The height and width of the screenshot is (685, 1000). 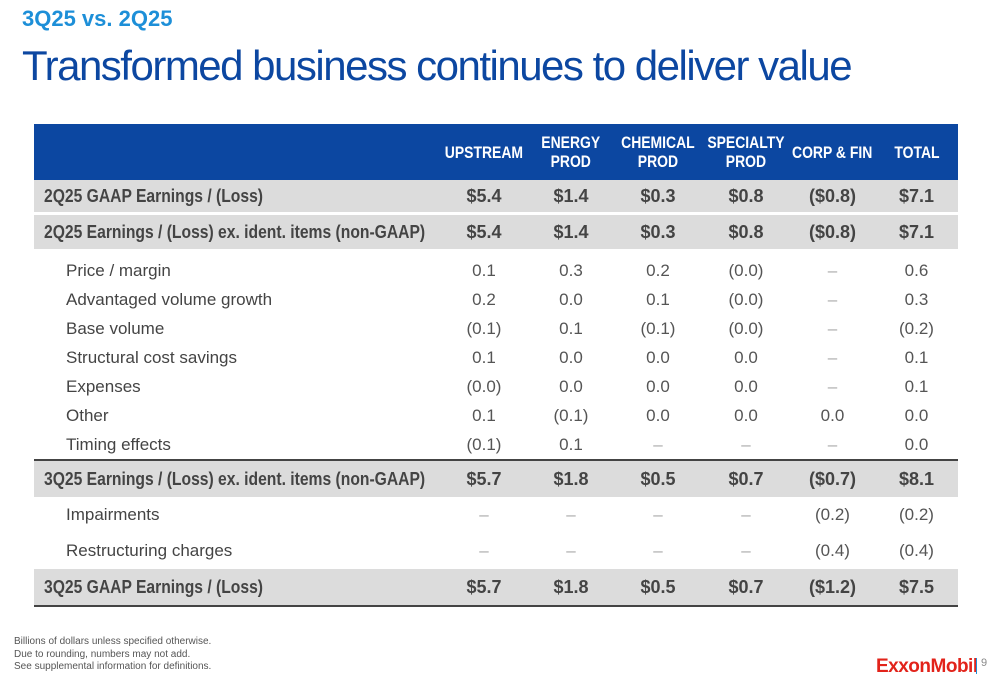 I want to click on col-label: SPECIALTY PROD, so click(x=746, y=152).